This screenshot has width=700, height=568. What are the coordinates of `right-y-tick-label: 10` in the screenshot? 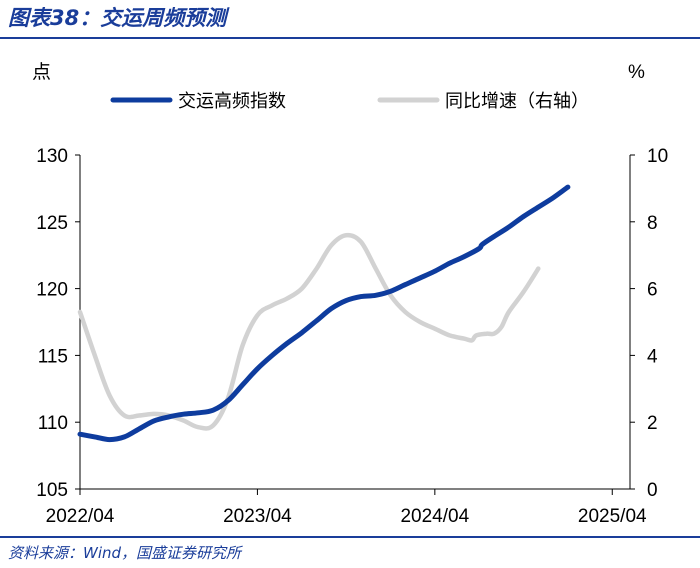 It's located at (657, 156).